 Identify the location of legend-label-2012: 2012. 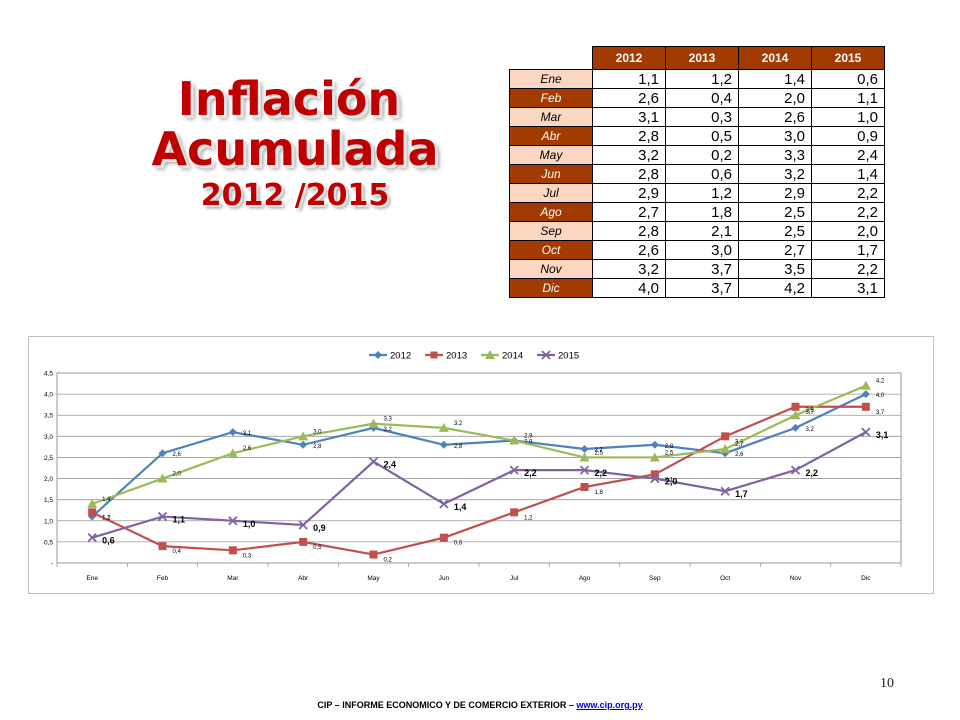
(400, 356).